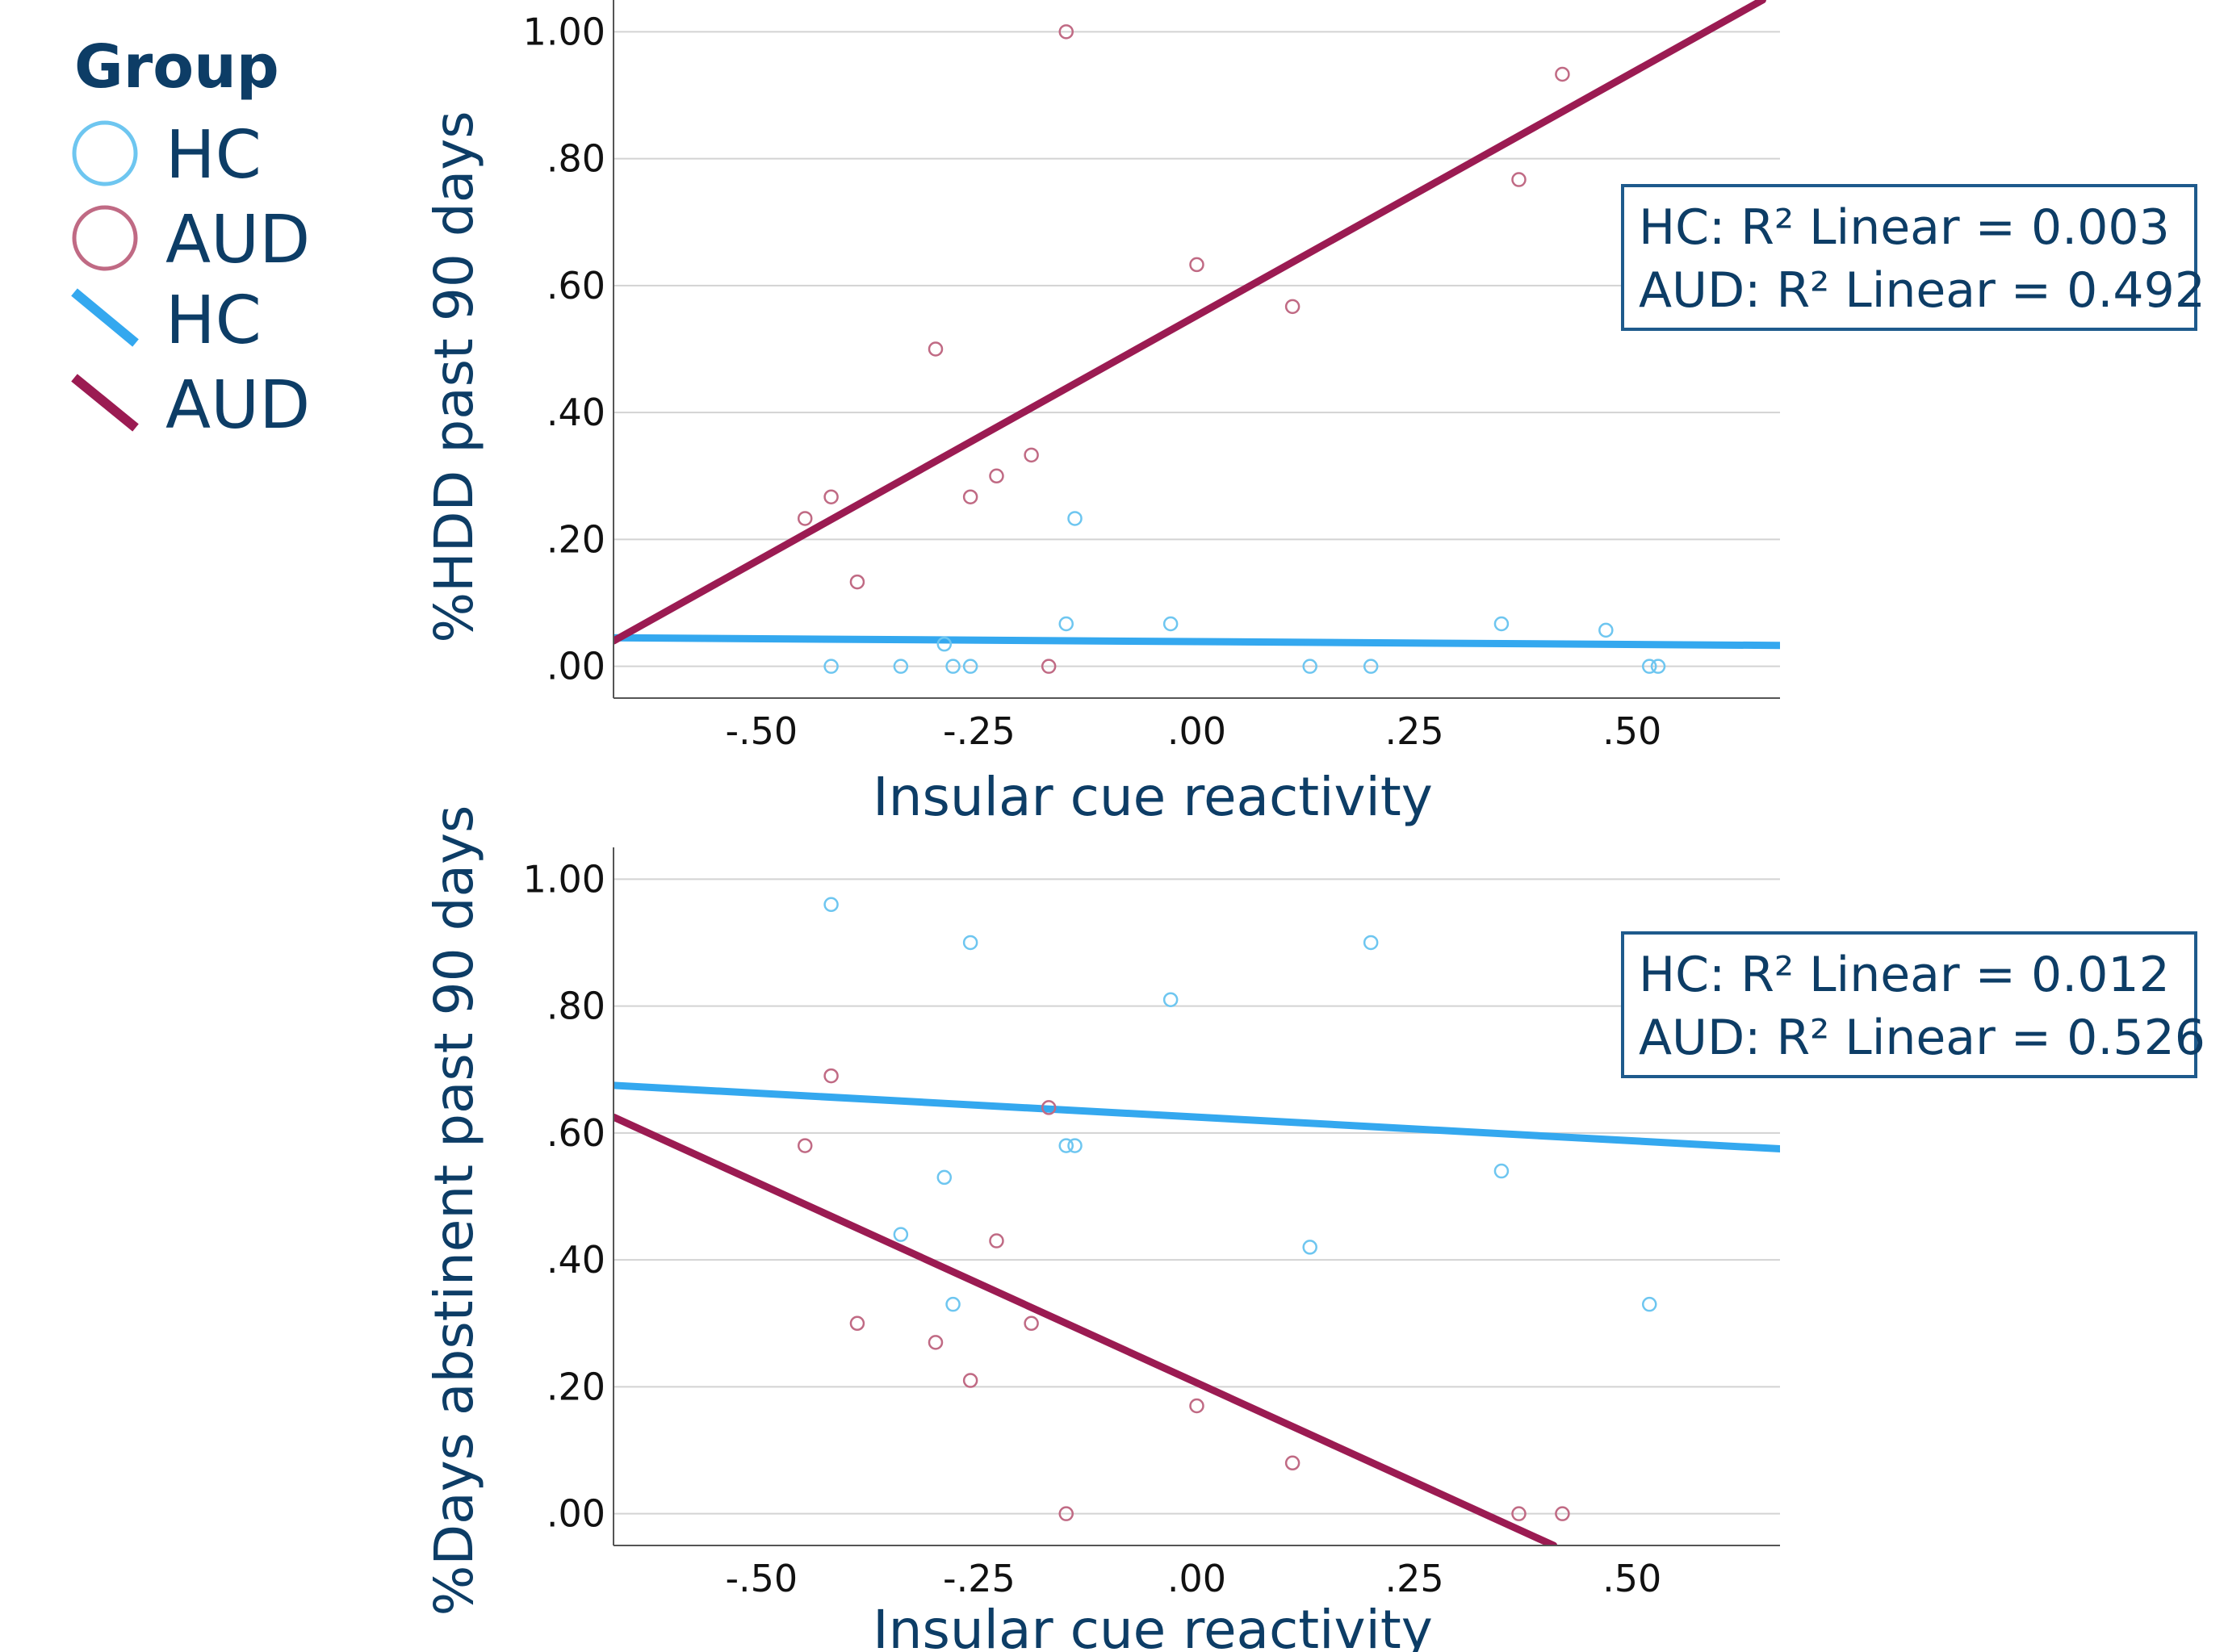 The height and width of the screenshot is (1652, 2224). Describe the element at coordinates (105, 238) in the screenshot. I see `legend-aud-marker-icon` at that location.